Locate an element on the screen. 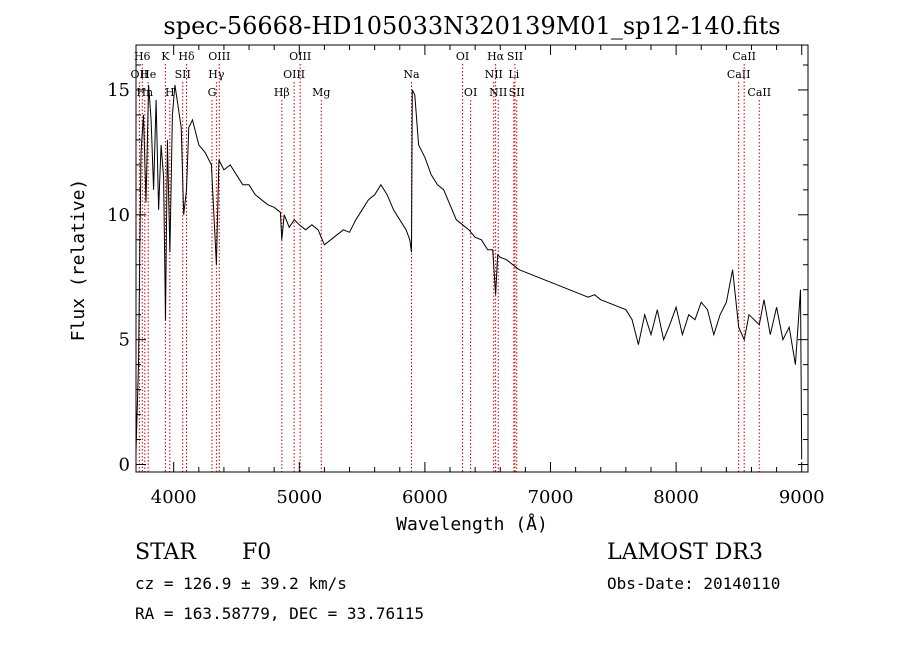  line-label-3: He is located at coordinates (148, 74).